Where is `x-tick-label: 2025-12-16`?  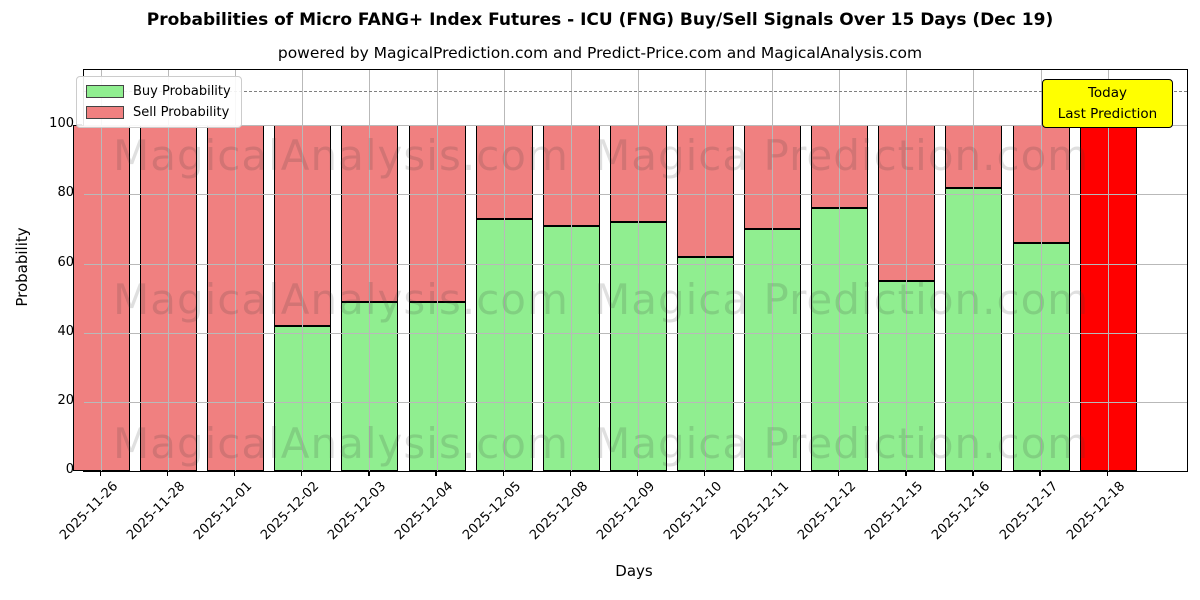 x-tick-label: 2025-12-16 is located at coordinates (961, 511).